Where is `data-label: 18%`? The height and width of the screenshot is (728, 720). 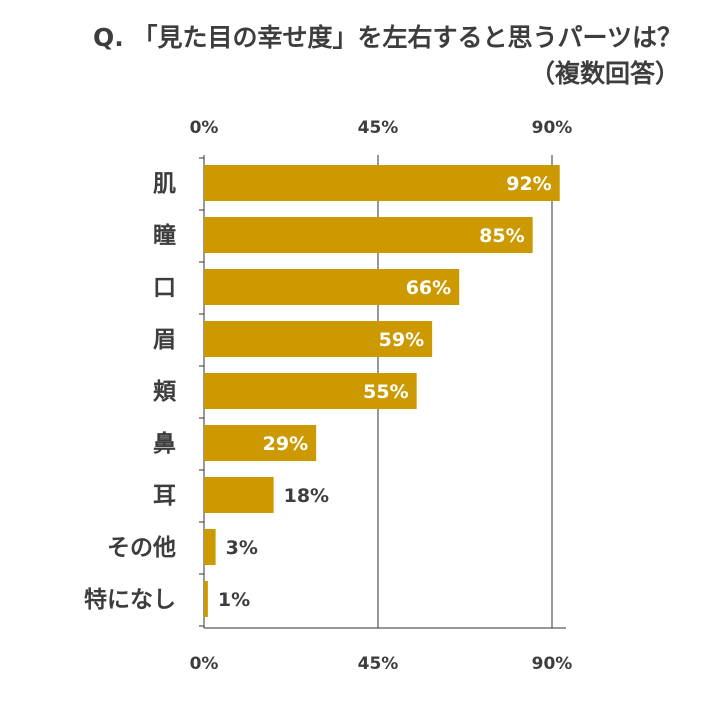 data-label: 18% is located at coordinates (306, 496).